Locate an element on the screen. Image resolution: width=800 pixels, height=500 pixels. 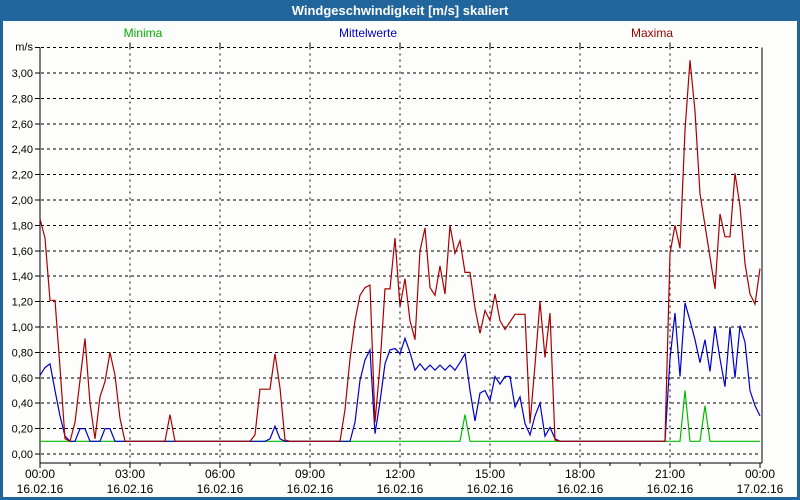
y-tick-label: 0,60 is located at coordinates (22, 379).